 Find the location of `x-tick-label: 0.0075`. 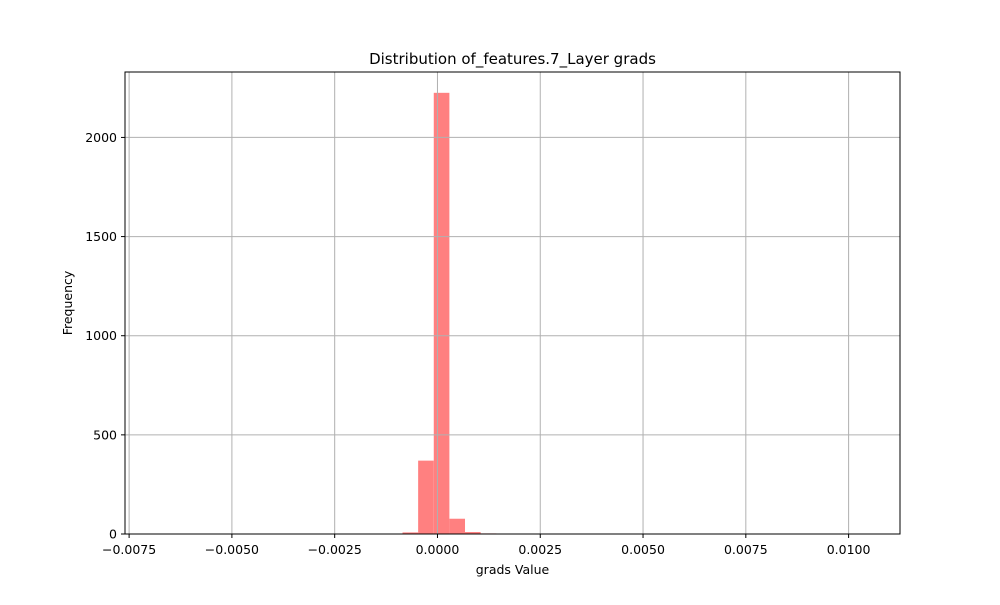

x-tick-label: 0.0075 is located at coordinates (746, 549).